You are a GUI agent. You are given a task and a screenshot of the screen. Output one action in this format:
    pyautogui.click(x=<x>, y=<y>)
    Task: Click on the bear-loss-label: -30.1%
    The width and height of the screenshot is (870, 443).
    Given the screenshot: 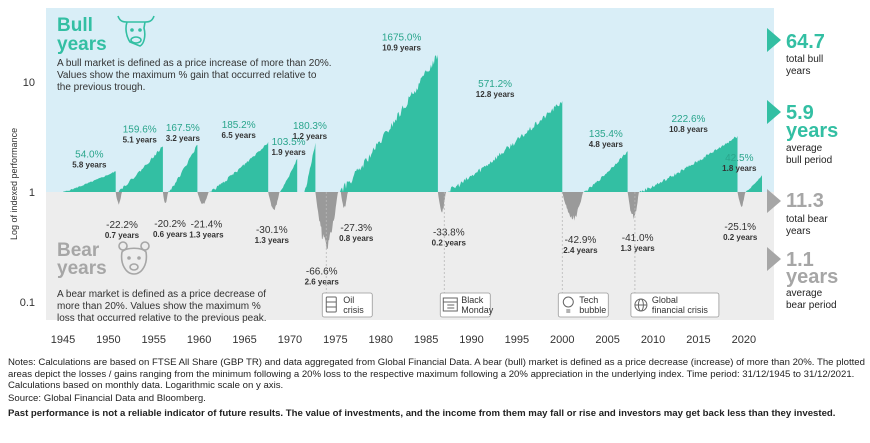 What is the action you would take?
    pyautogui.click(x=272, y=230)
    